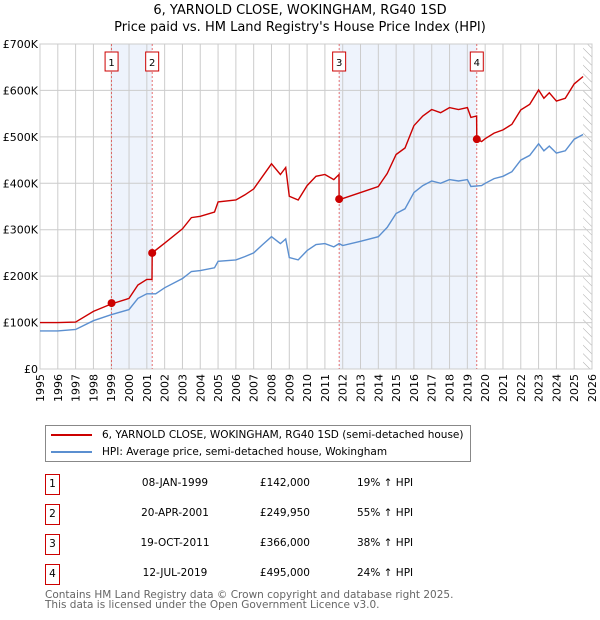  I want to click on sale-row: 4 12-JUL-2019 £495,000 24% ↑ HPI, so click(255, 574).